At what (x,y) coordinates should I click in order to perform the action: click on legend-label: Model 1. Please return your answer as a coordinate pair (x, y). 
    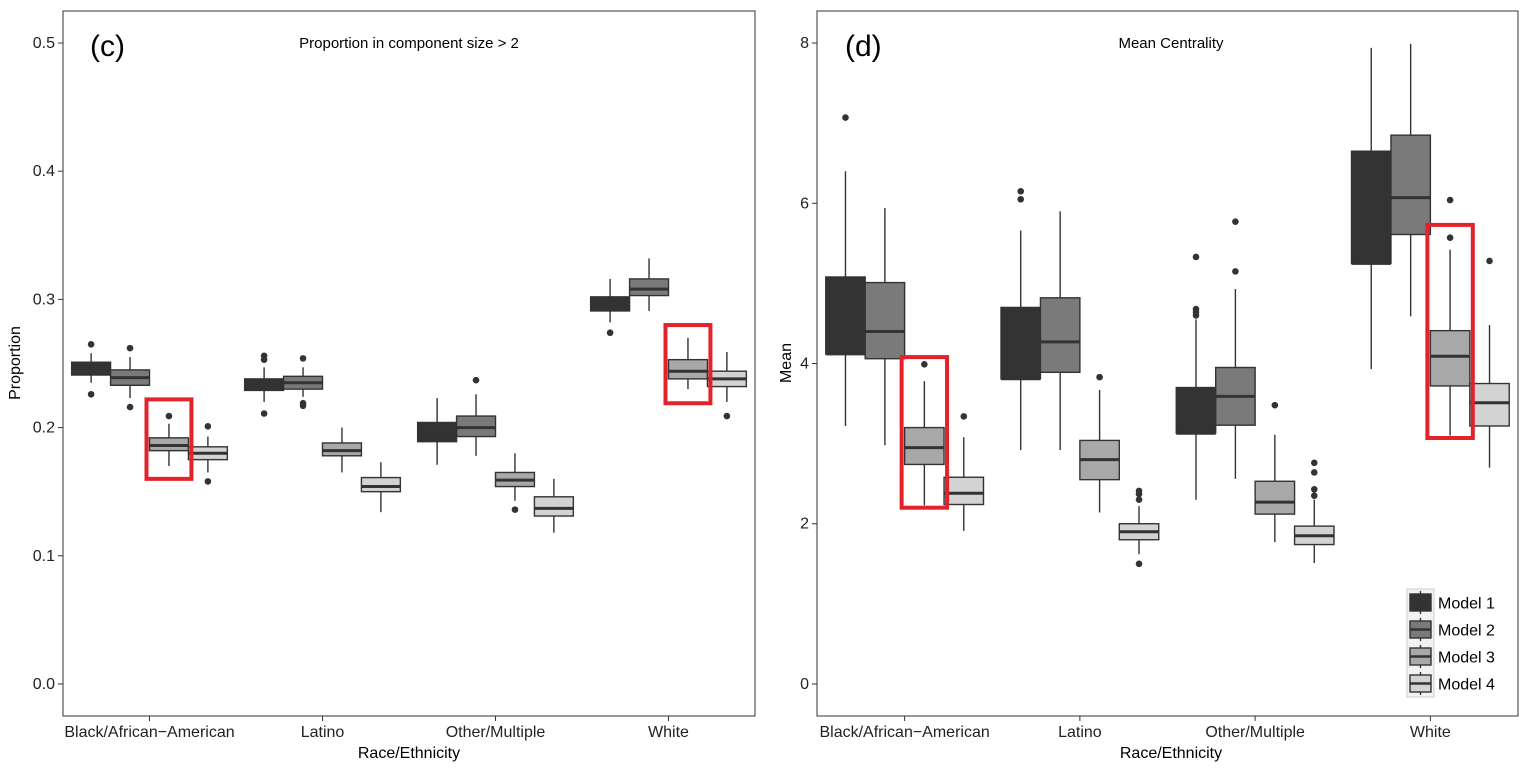
    Looking at the image, I should click on (1466, 604).